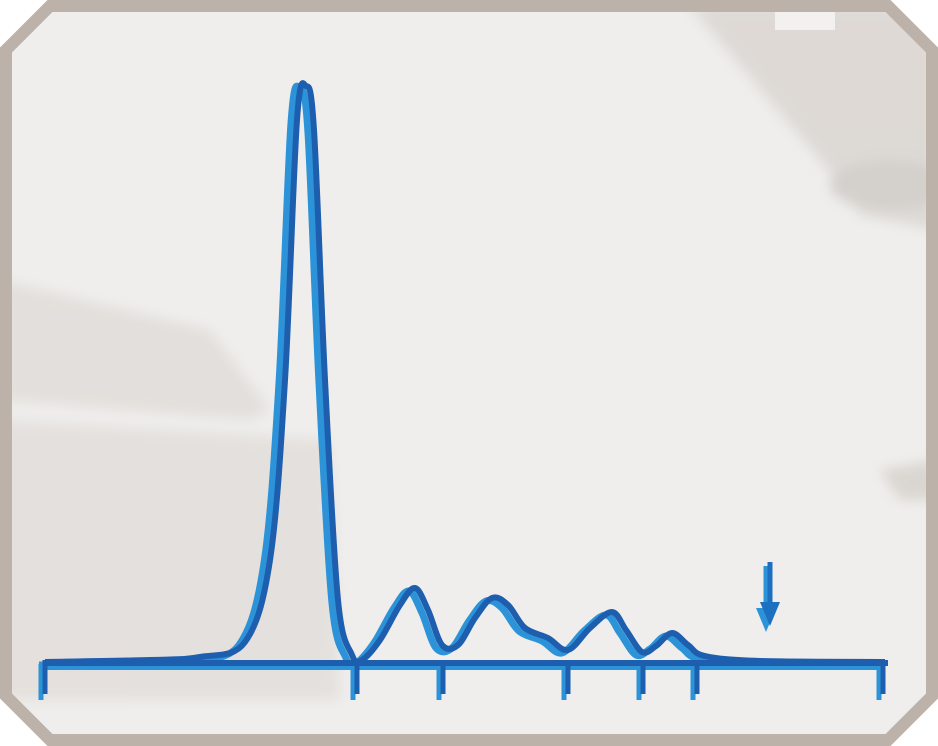 The height and width of the screenshot is (746, 938). I want to click on keyboard, so click(138, 350).